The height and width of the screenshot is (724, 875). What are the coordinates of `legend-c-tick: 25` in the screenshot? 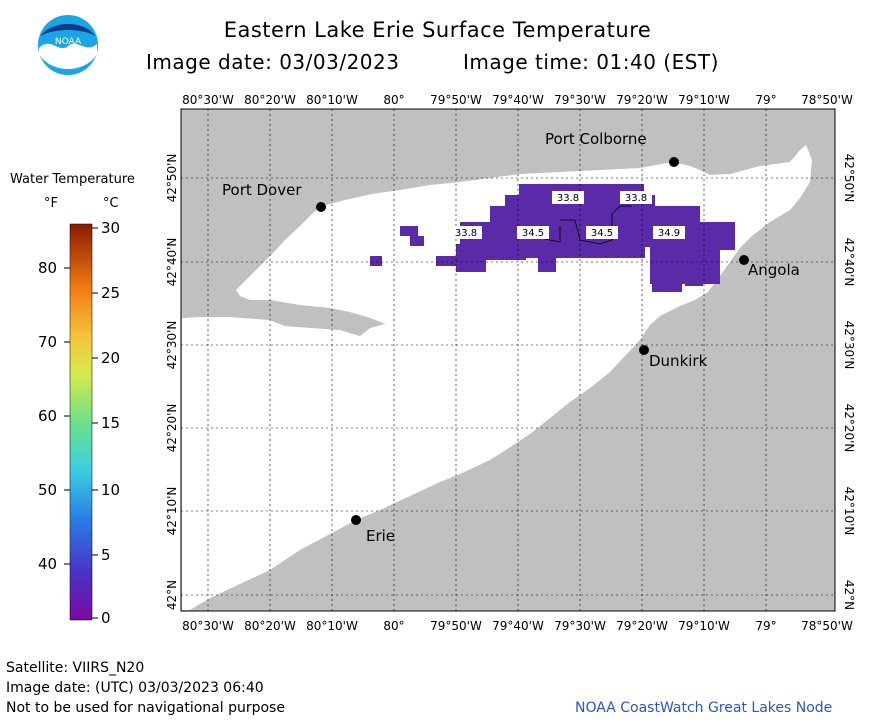 It's located at (110, 293).